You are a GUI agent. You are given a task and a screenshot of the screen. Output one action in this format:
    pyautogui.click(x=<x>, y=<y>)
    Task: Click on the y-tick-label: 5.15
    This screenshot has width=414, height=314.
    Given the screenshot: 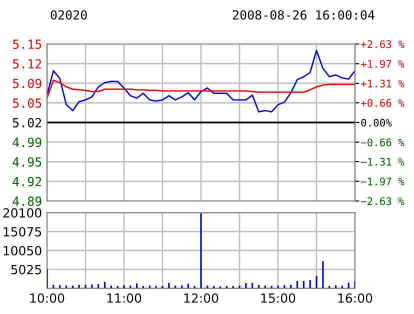 What is the action you would take?
    pyautogui.click(x=27, y=44)
    